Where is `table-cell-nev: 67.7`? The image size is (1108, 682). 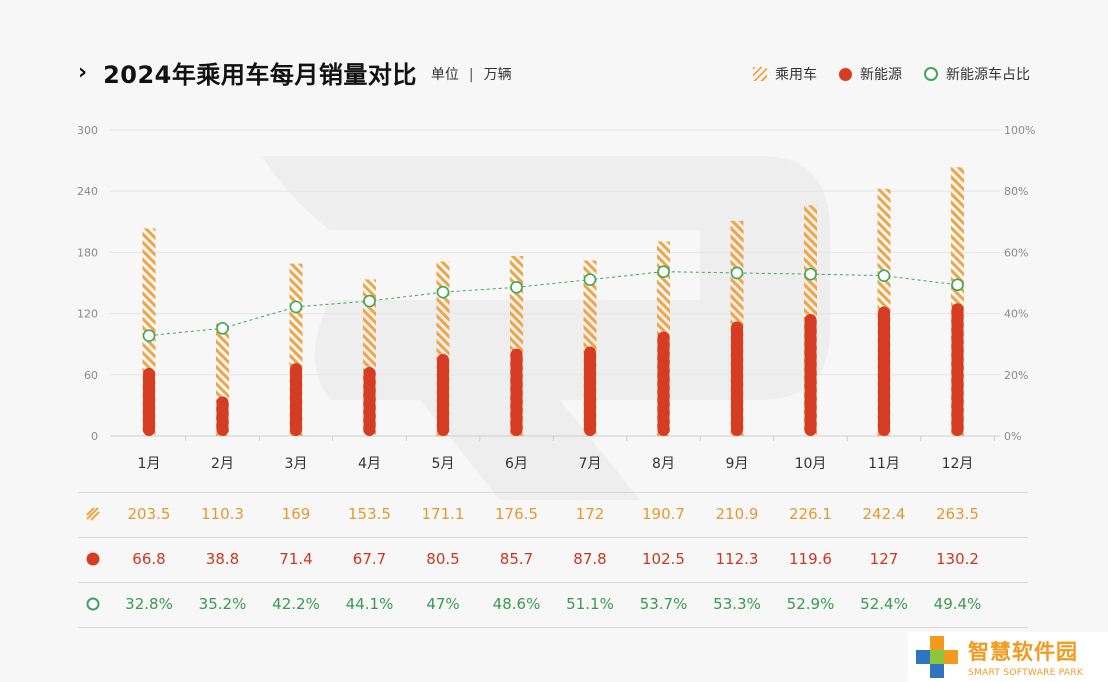
table-cell-nev: 67.7 is located at coordinates (369, 559).